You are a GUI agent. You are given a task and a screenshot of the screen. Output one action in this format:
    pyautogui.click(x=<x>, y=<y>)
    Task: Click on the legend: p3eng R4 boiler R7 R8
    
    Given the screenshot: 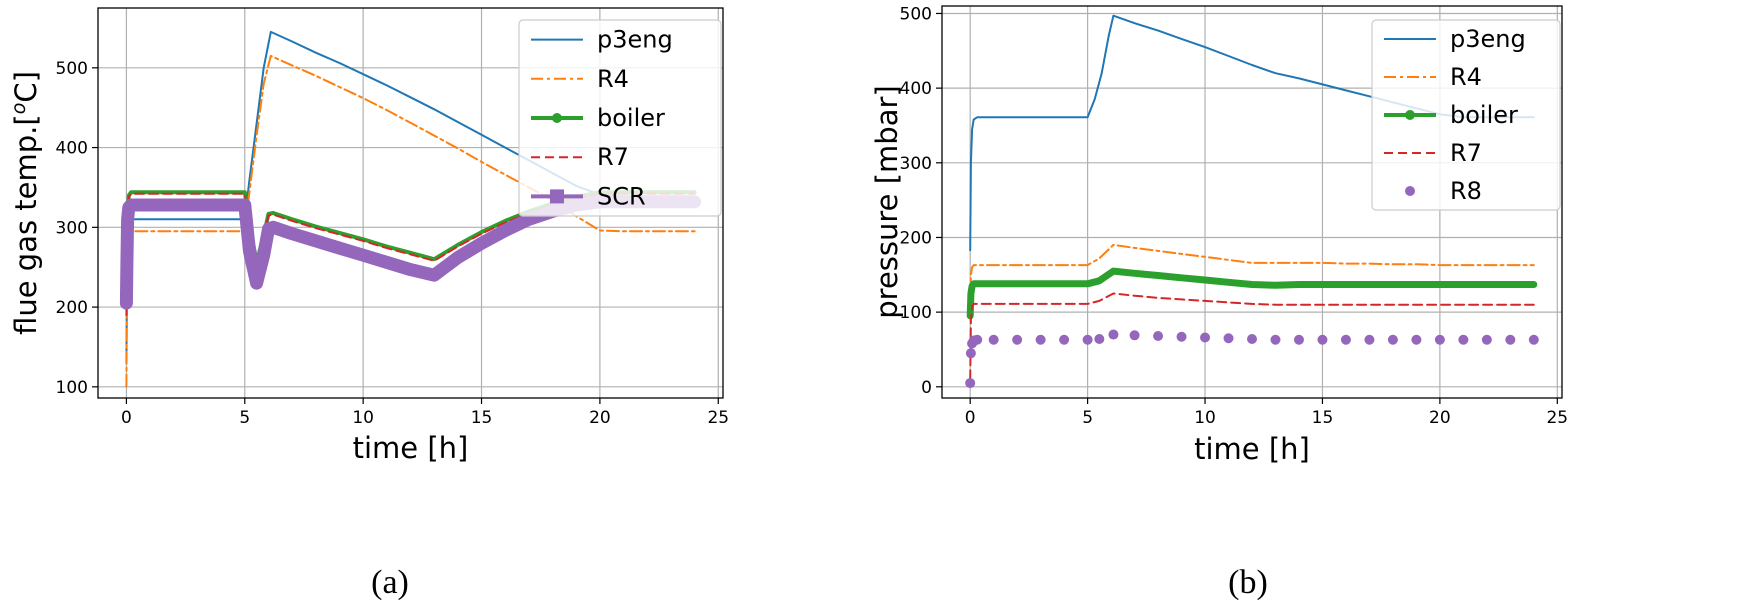 What is the action you would take?
    pyautogui.click(x=1466, y=115)
    